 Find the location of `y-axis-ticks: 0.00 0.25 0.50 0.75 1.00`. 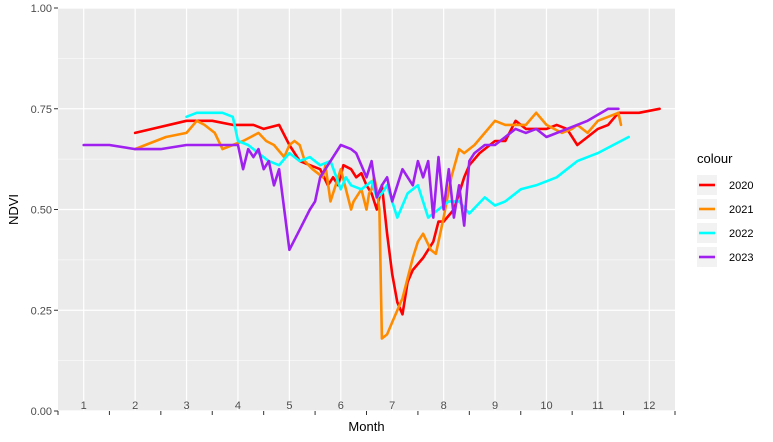

y-axis-ticks: 0.00 0.25 0.50 0.75 1.00 is located at coordinates (44, 210).